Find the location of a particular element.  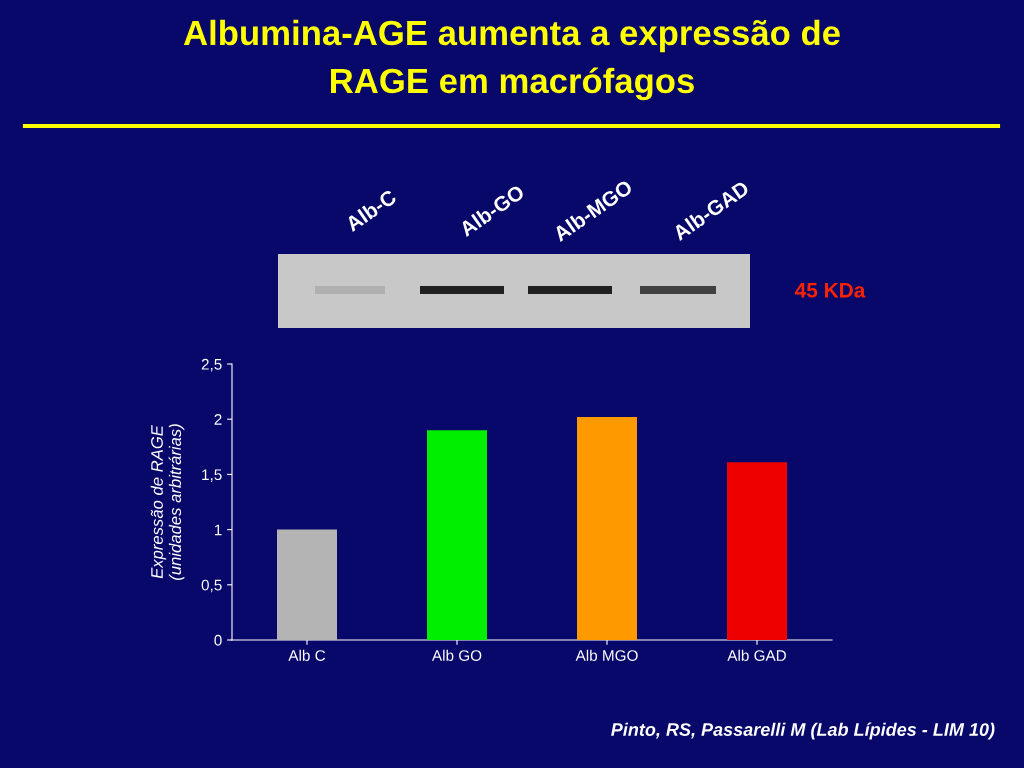

text: Pinto, RS, Passarelli M (Lab Lípides - LIM 10) is located at coordinates (803, 731).